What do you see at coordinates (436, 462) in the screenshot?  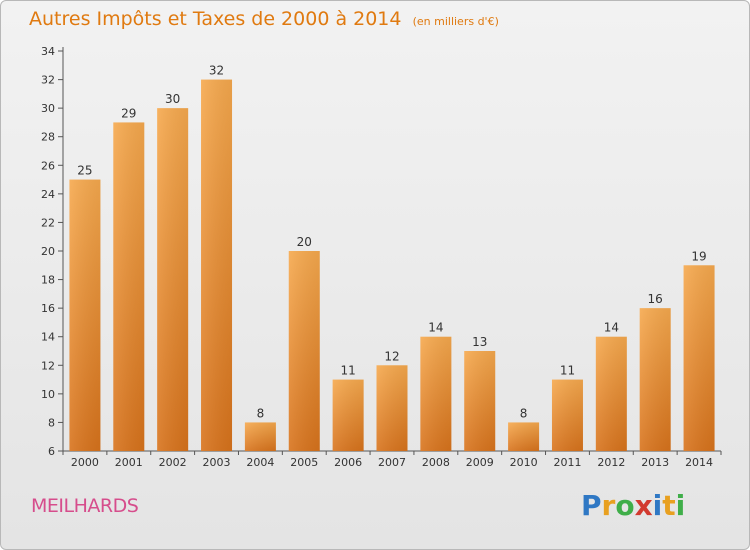 I see `x-tick-label: 2008` at bounding box center [436, 462].